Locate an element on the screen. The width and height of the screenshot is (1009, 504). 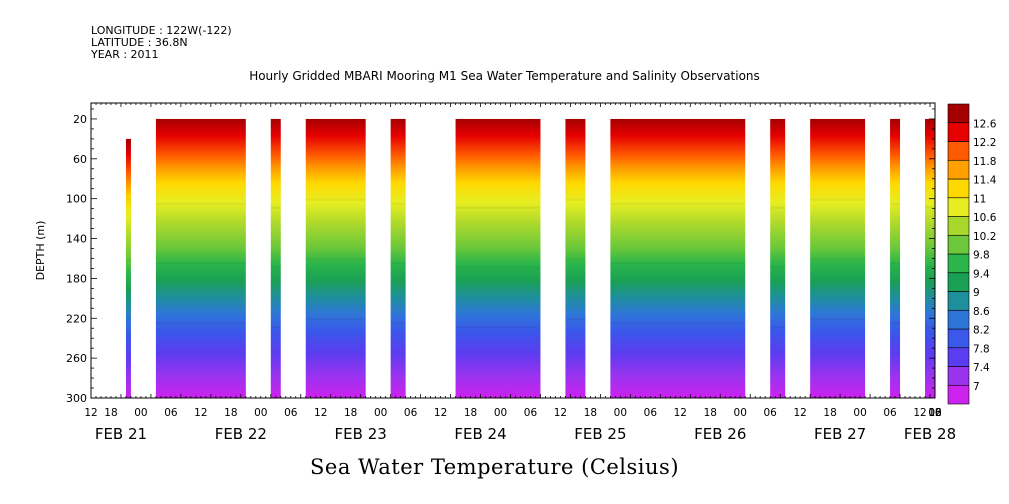
colorbar-label-2: 7.8 is located at coordinates (981, 349).